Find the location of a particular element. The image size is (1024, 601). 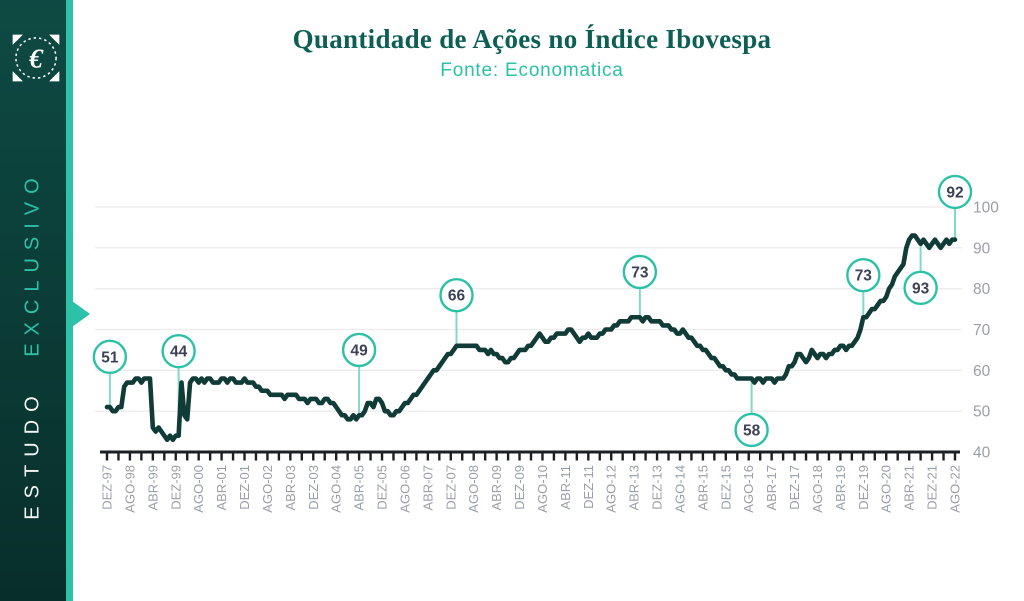

sidebar-accent-stripe is located at coordinates (69, 300).